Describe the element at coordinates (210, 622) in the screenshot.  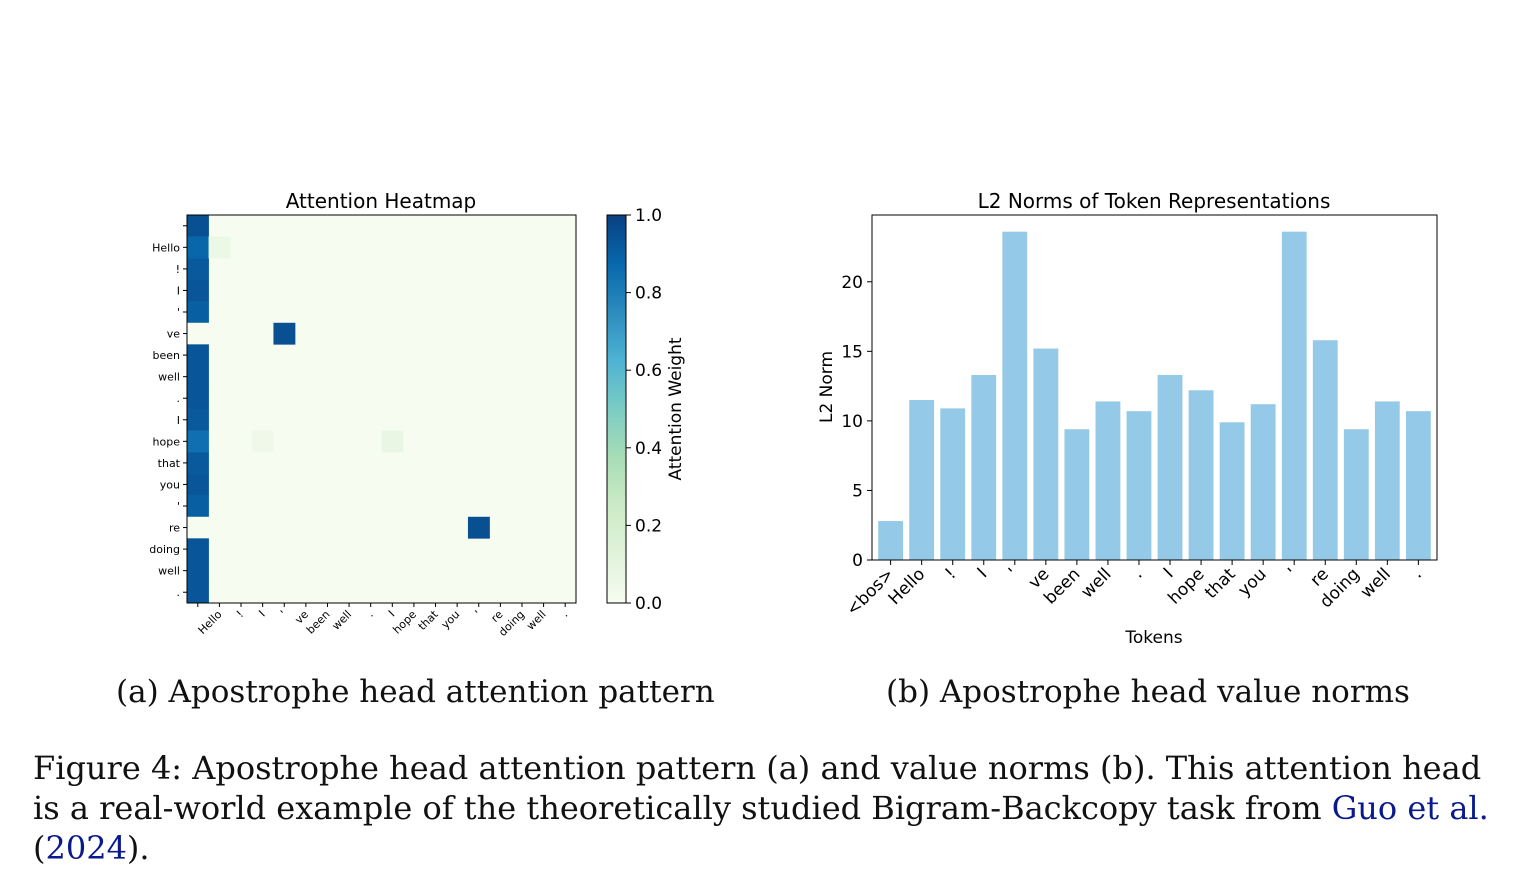
I see `heatmap-xtick-label: Hello` at that location.